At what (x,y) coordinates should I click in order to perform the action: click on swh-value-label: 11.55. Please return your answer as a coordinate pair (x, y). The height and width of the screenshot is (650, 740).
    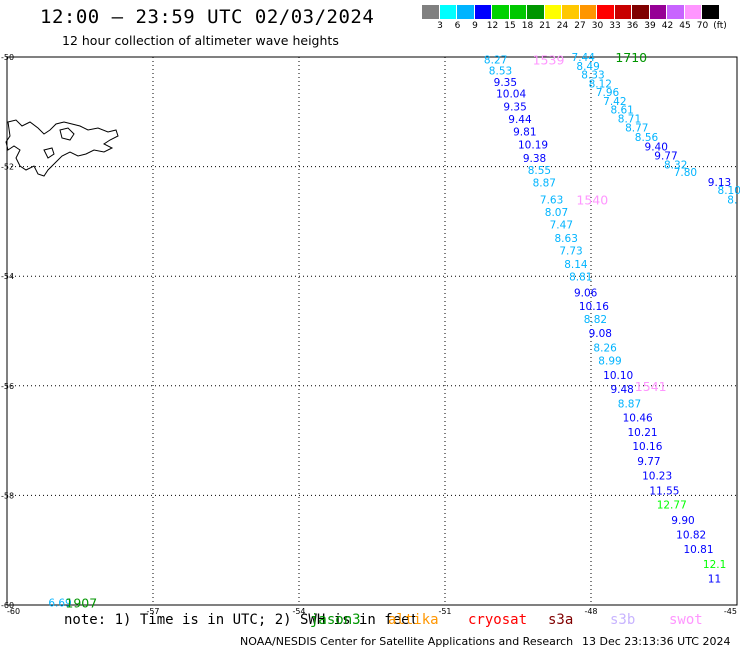
    Looking at the image, I should click on (664, 491).